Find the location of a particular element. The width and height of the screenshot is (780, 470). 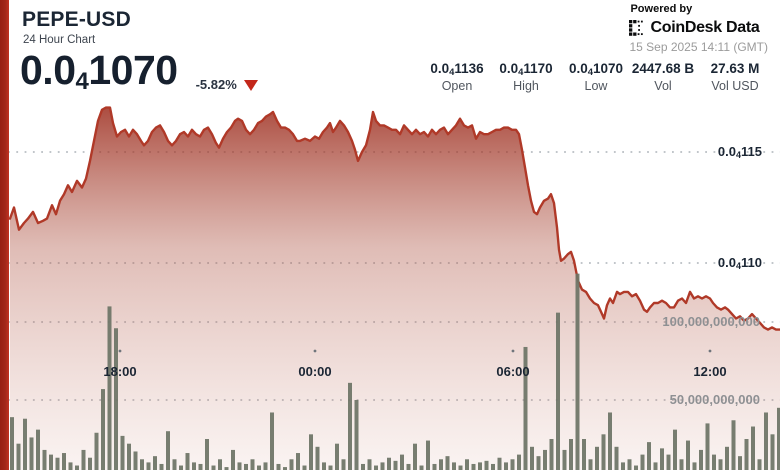

stat-vol: 2447.68 B Vol is located at coordinates (663, 77).